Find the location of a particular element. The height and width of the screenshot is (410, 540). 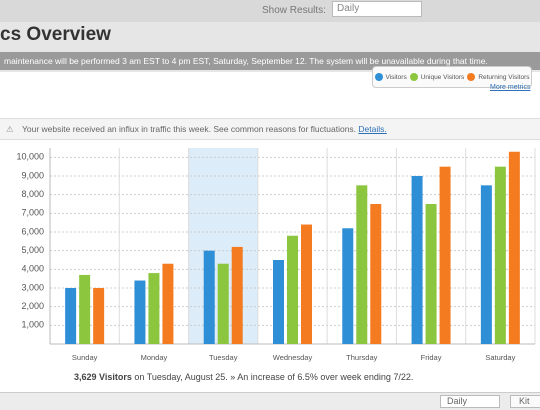

bottom-select: Daily is located at coordinates (470, 401).